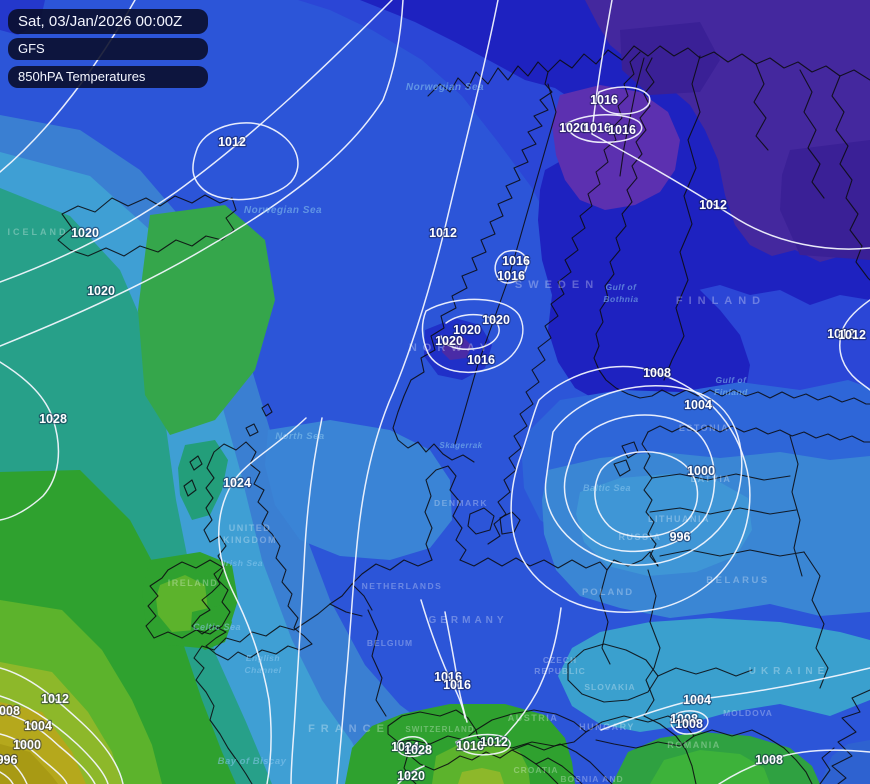 This screenshot has height=784, width=870. Describe the element at coordinates (564, 298) in the screenshot. I see `sweden-east-coastline` at that location.